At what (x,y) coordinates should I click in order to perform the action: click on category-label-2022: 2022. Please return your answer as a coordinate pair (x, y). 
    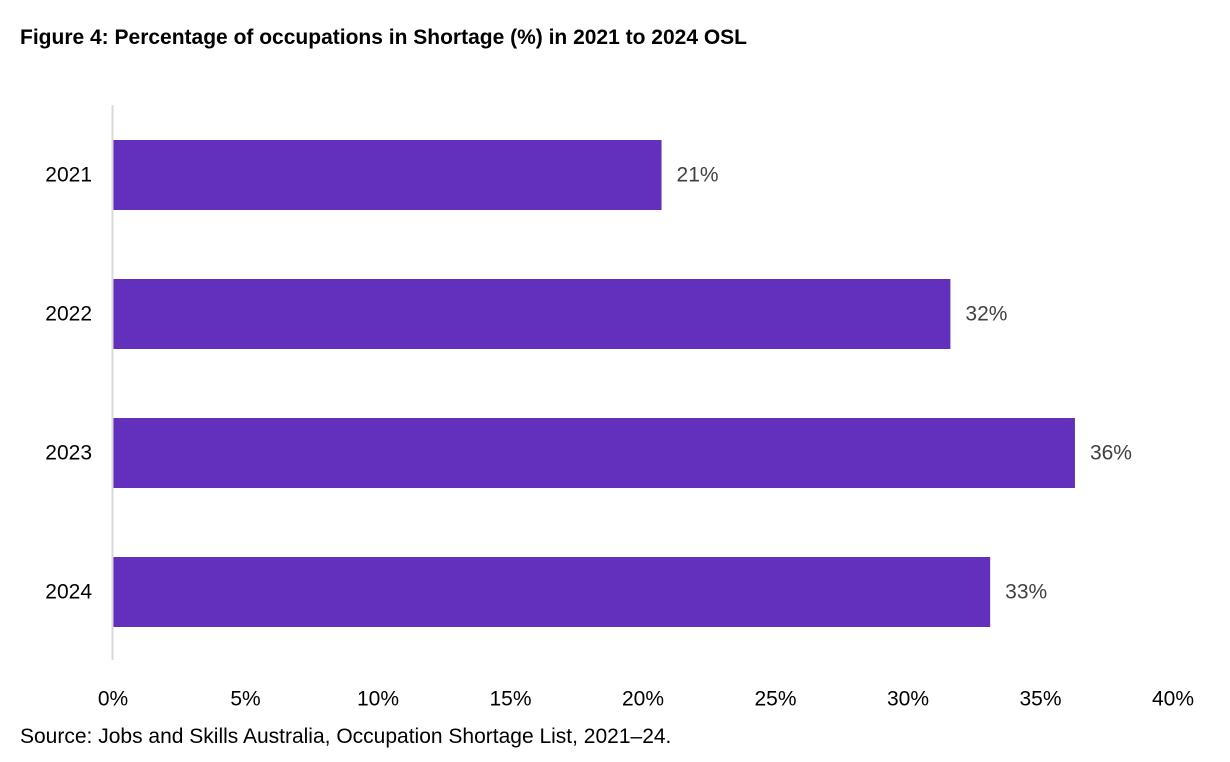
    Looking at the image, I should click on (68, 314).